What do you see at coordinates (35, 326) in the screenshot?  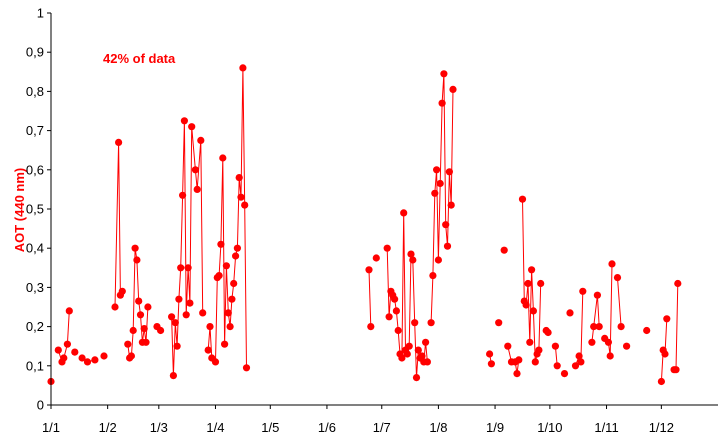 I see `y-tick-label: 0,2` at bounding box center [35, 326].